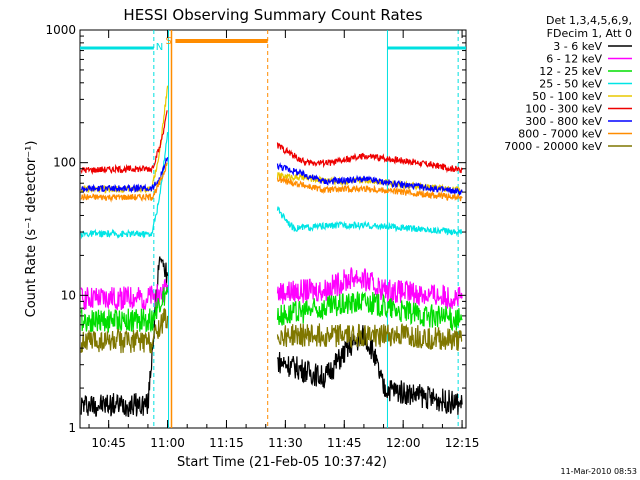 The width and height of the screenshot is (640, 480). What do you see at coordinates (282, 462) in the screenshot?
I see `x-axis-label: Start Time (21-Feb-05 10:37:42)` at bounding box center [282, 462].